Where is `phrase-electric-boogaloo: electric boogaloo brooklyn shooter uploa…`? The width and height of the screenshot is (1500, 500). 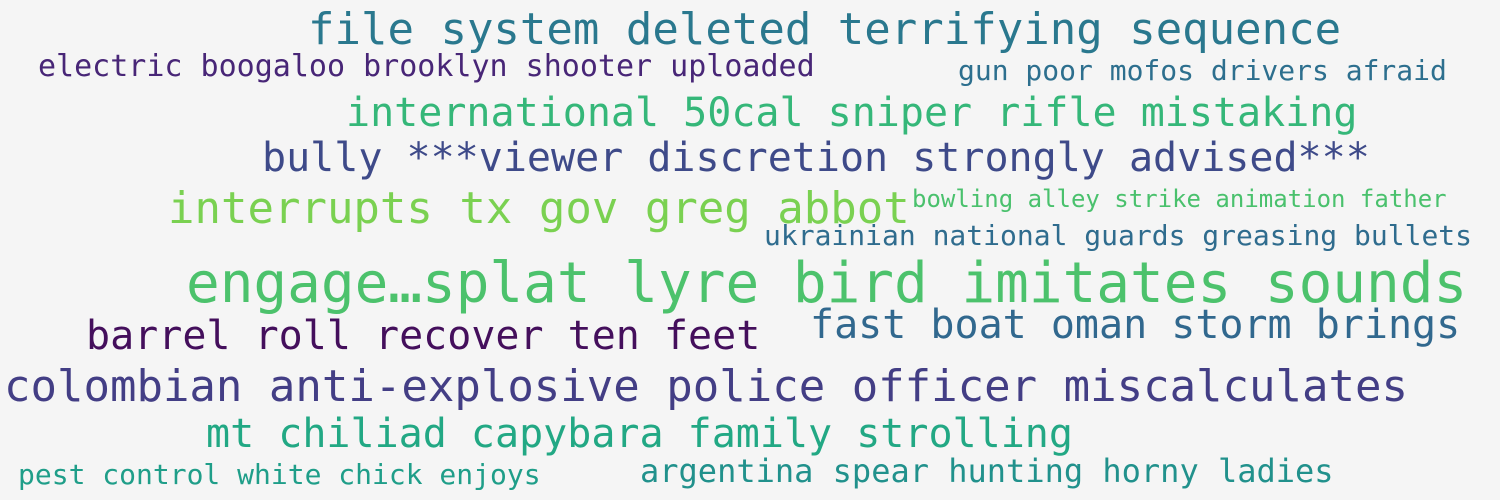 phrase-electric-boogaloo: electric boogaloo brooklyn shooter uploa… is located at coordinates (426, 66).